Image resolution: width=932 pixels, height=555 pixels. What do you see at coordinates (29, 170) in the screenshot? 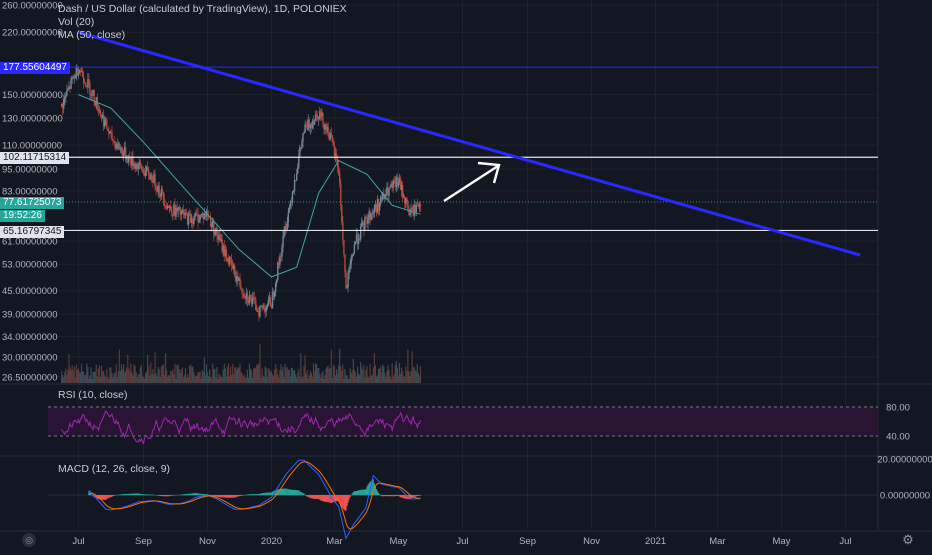
I see `price-axis-label: 95.00000000` at bounding box center [29, 170].